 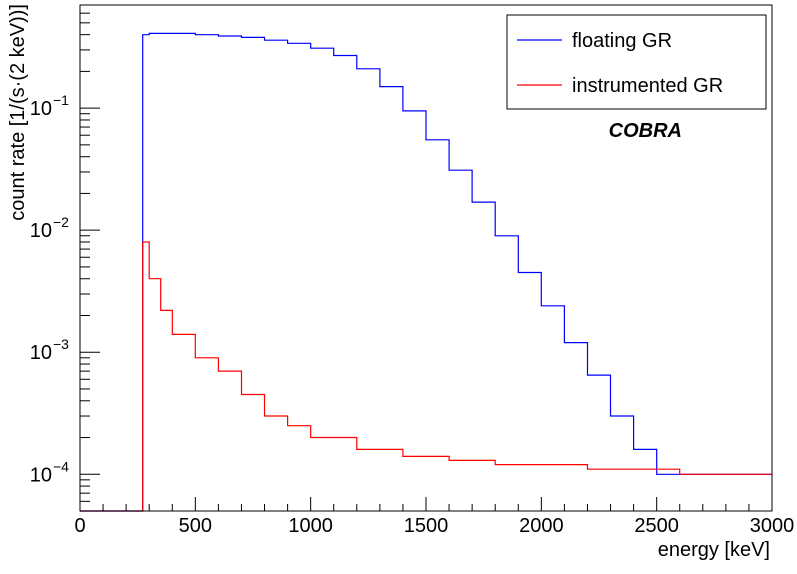 What do you see at coordinates (645, 131) in the screenshot?
I see `cobra-annotation: COBRA` at bounding box center [645, 131].